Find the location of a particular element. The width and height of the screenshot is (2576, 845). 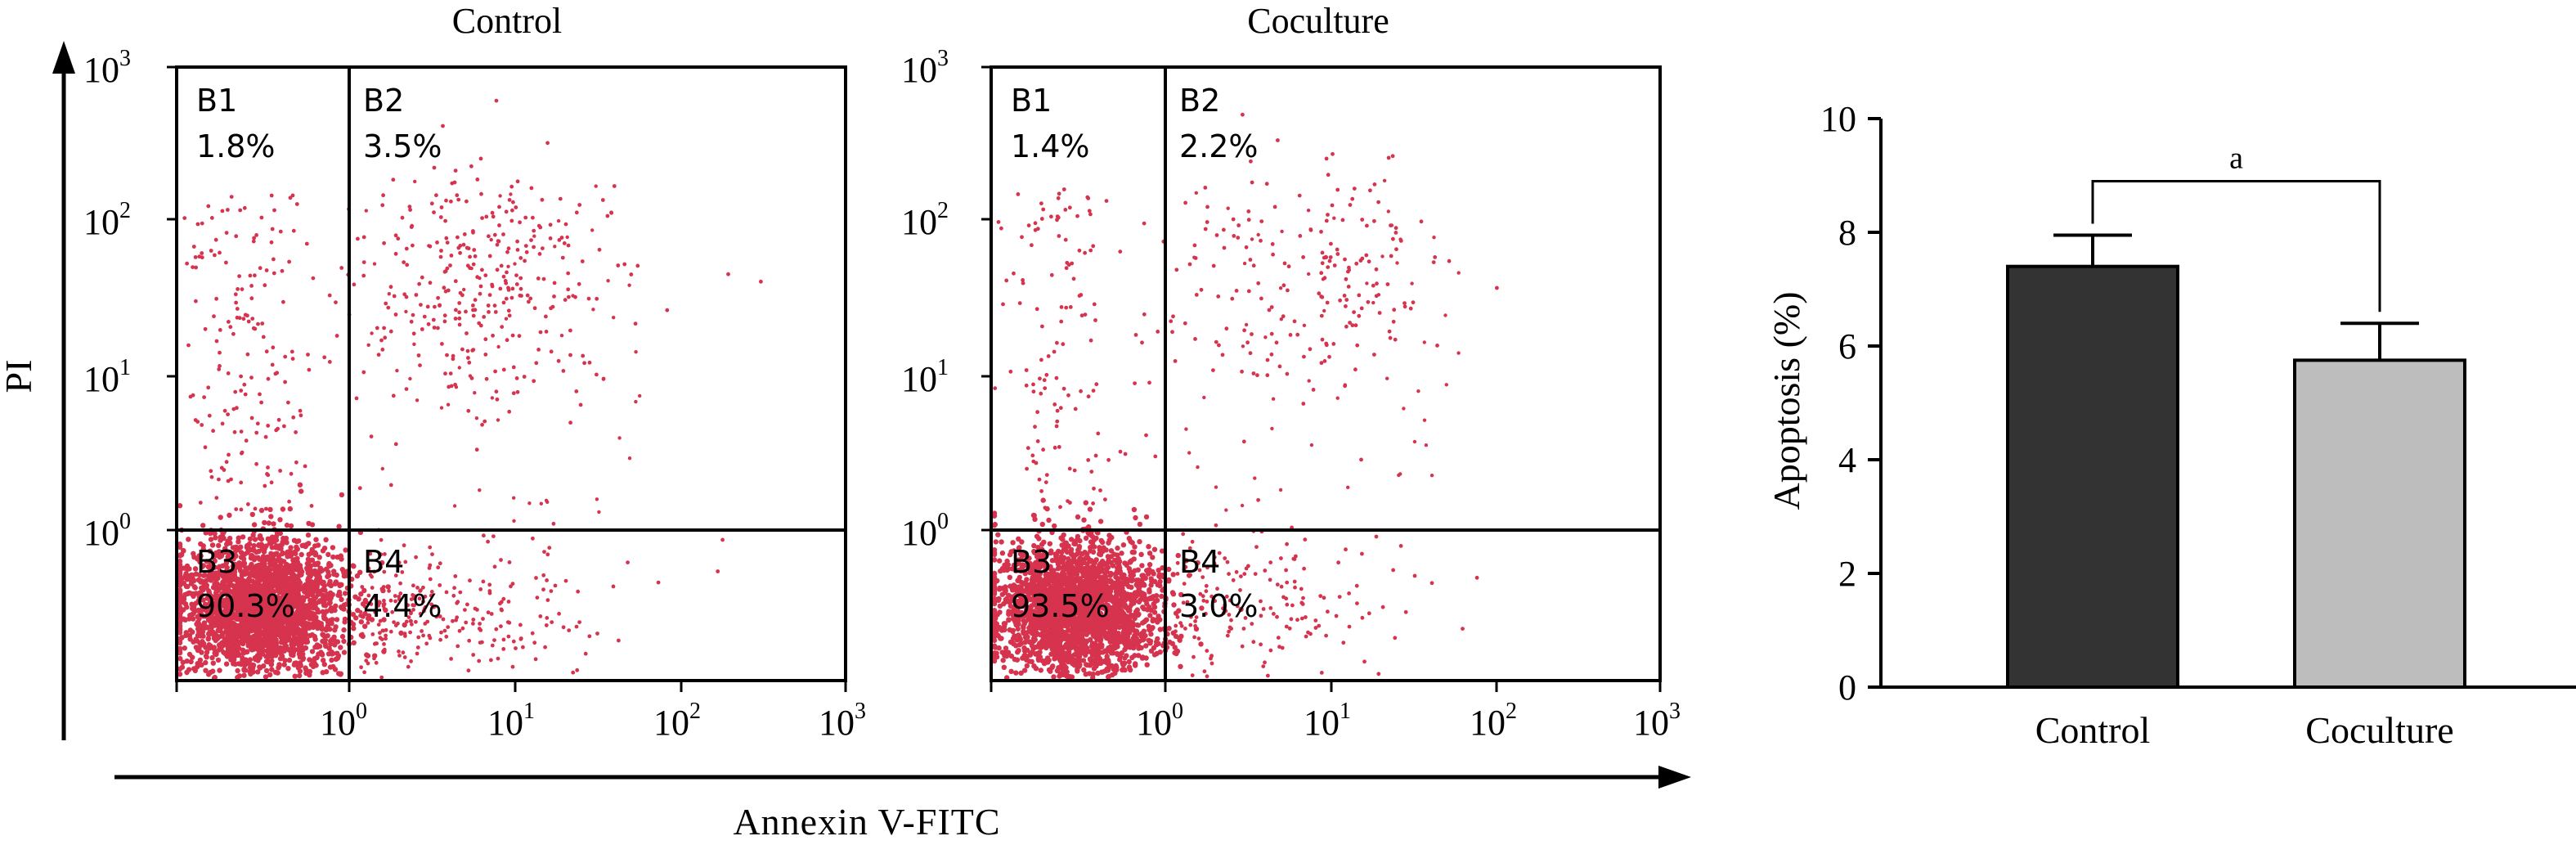

quadrant-name-b3: B3 is located at coordinates (216, 562).